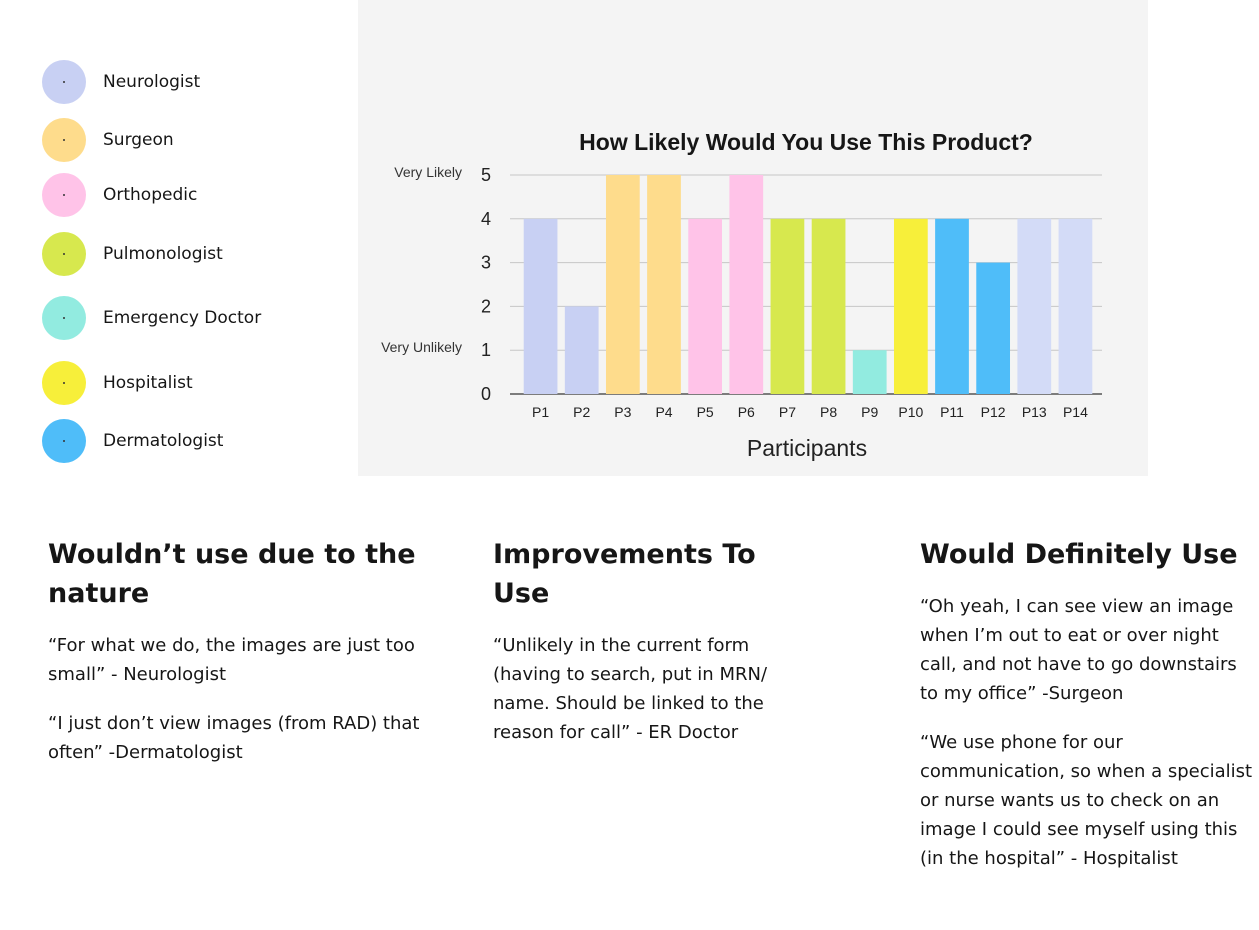 The width and height of the screenshot is (1259, 930). Describe the element at coordinates (1075, 412) in the screenshot. I see `x-tick-label: P14` at that location.